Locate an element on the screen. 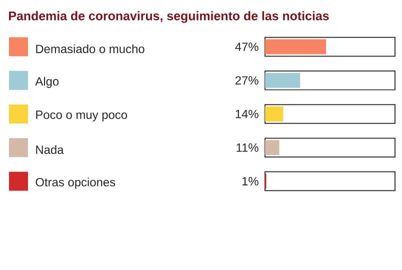 The image size is (402, 270). chart-title: Pandemia de coronavirus, seguimiento de las noticias is located at coordinates (169, 17).